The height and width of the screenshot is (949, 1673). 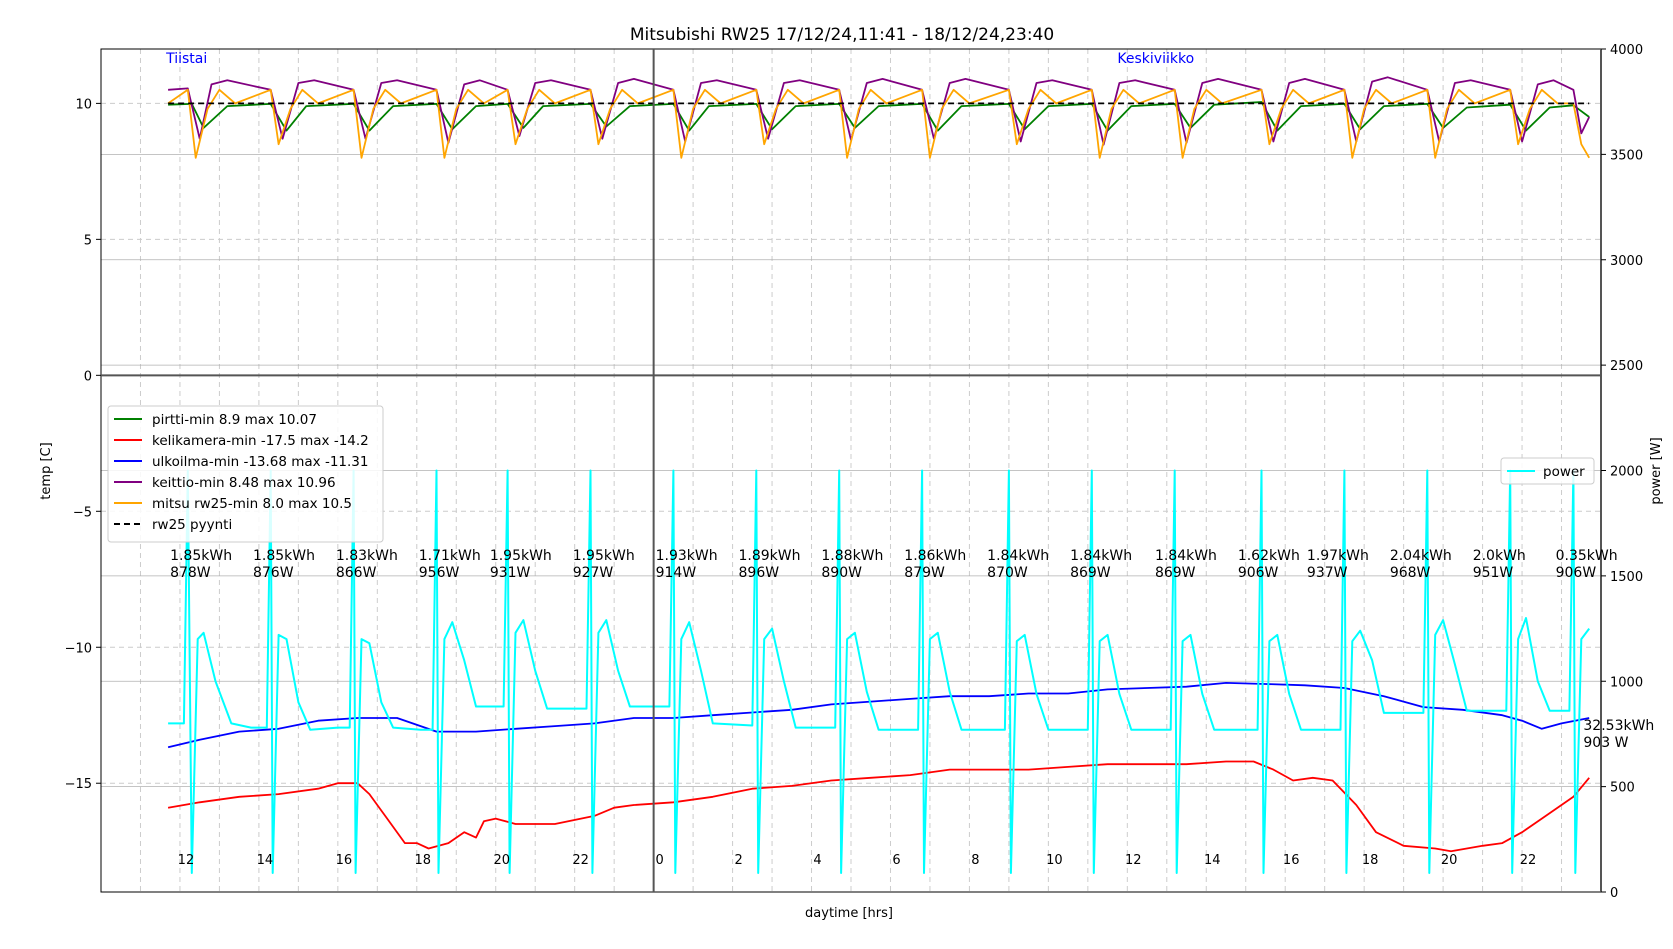 What do you see at coordinates (201, 556) in the screenshot?
I see `annotation-kwh-0: 1.85kWh` at bounding box center [201, 556].